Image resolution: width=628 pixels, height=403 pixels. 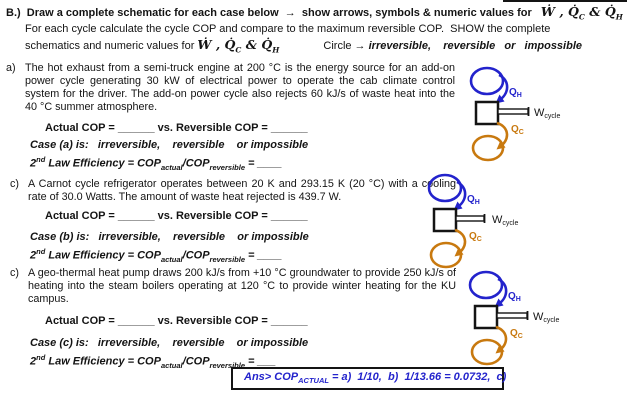 I want to click on cycle-schematic-a: QH QC Wcycle, so click(x=514, y=114).